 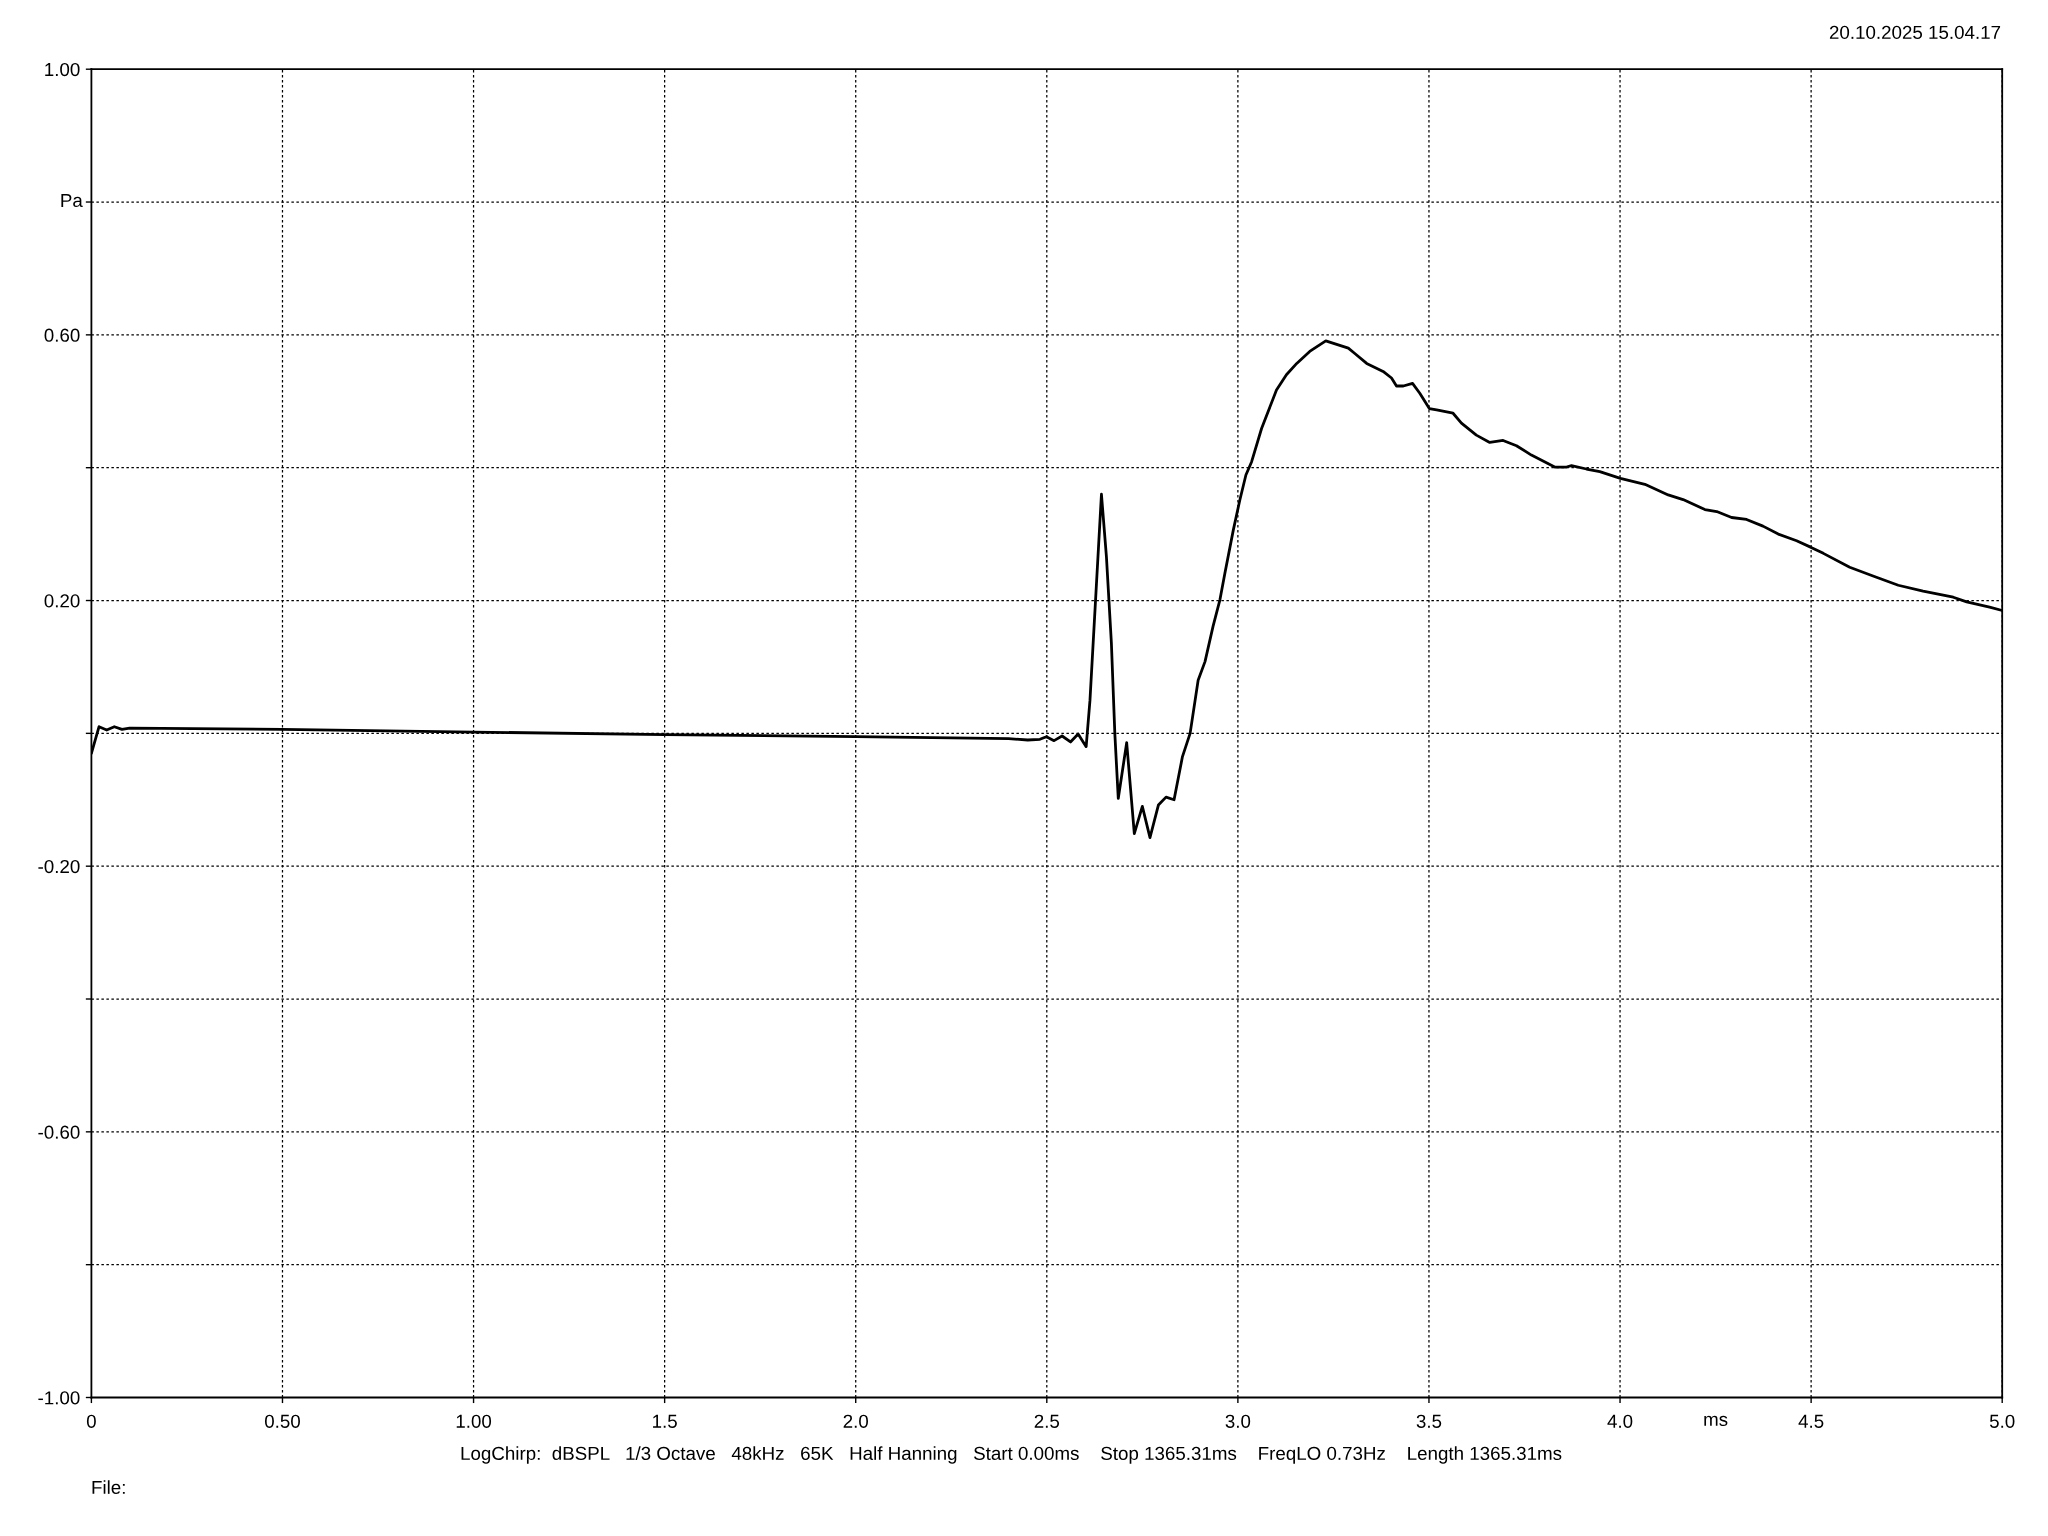 I want to click on x-tick-label: 1.5, so click(x=665, y=1421).